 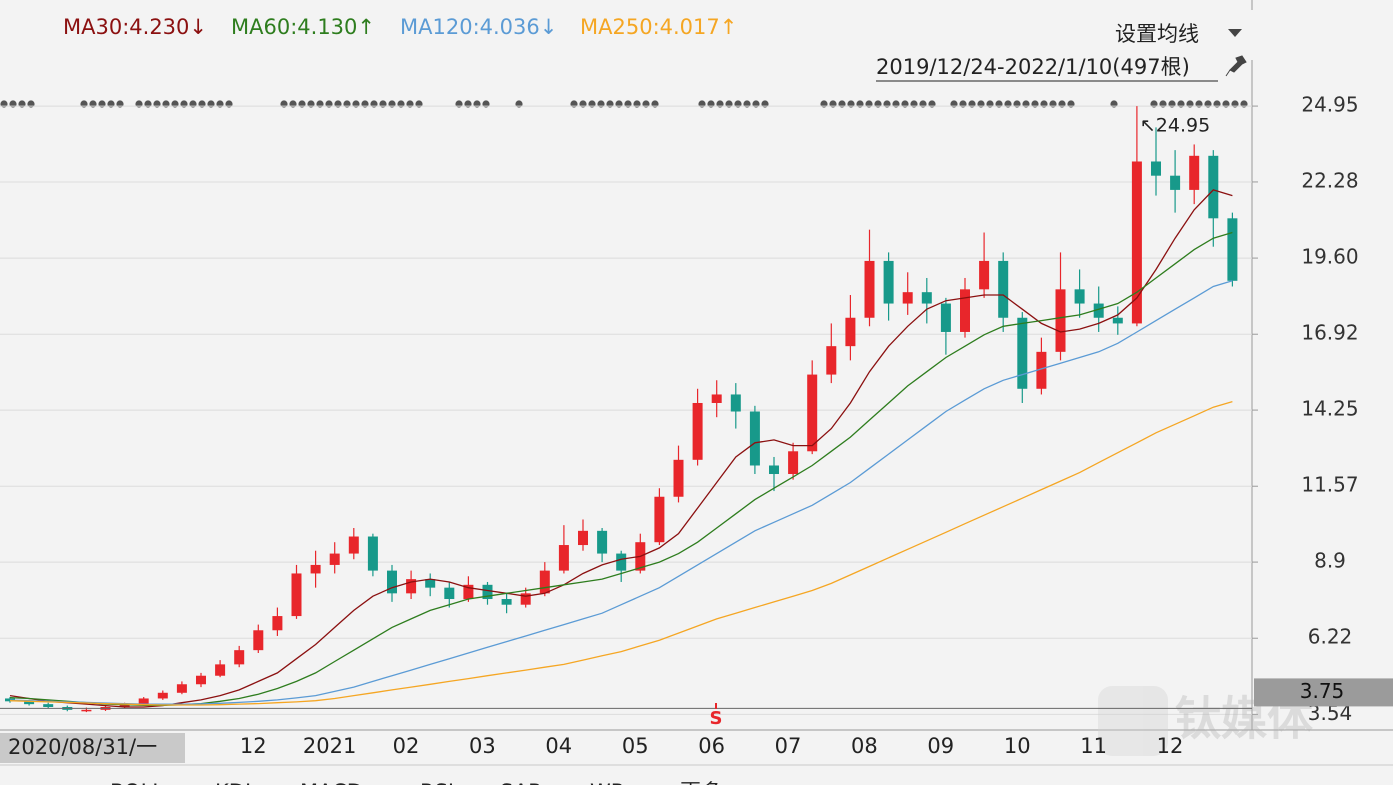 I want to click on high-annotation: ↖24.95, so click(x=1175, y=126).